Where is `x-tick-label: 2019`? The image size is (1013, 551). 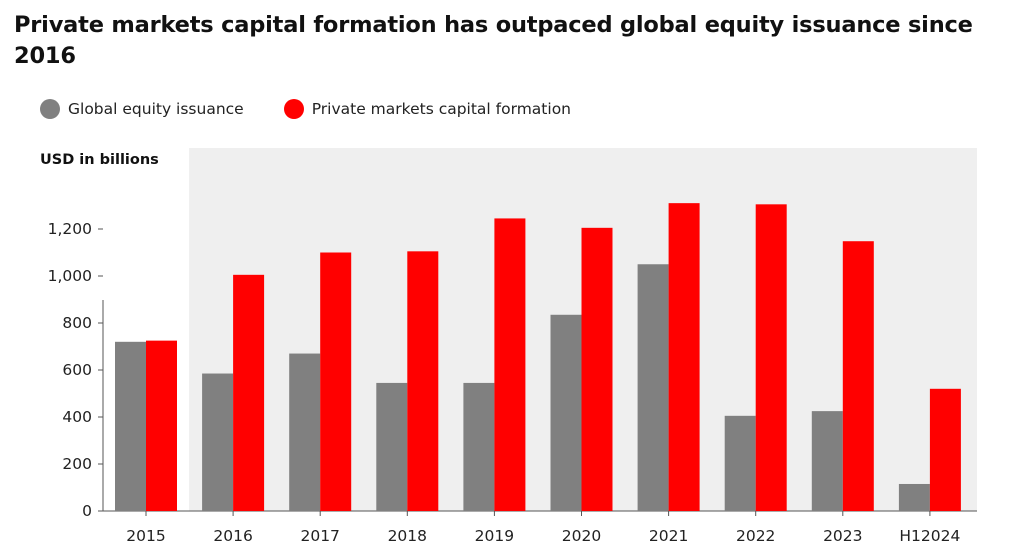 x-tick-label: 2019 is located at coordinates (494, 536).